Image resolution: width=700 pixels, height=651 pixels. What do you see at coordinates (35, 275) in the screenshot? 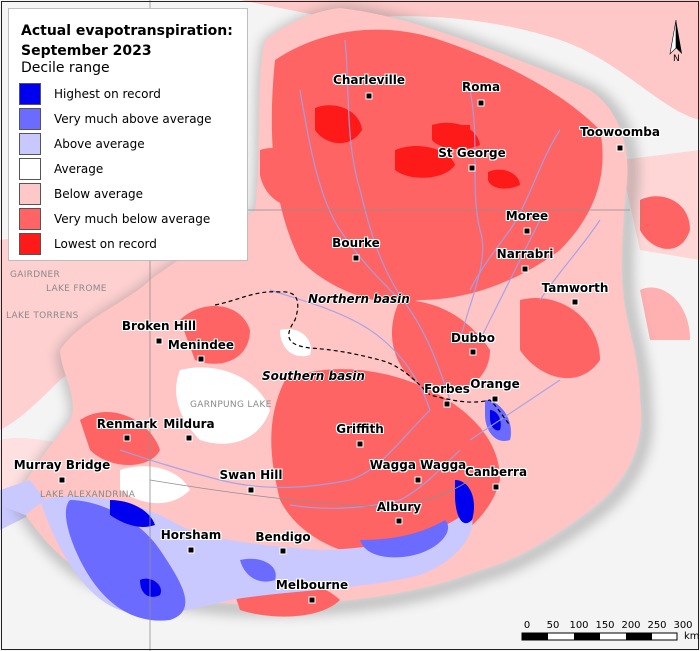
I see `lake-label: GAIRDNER` at bounding box center [35, 275].